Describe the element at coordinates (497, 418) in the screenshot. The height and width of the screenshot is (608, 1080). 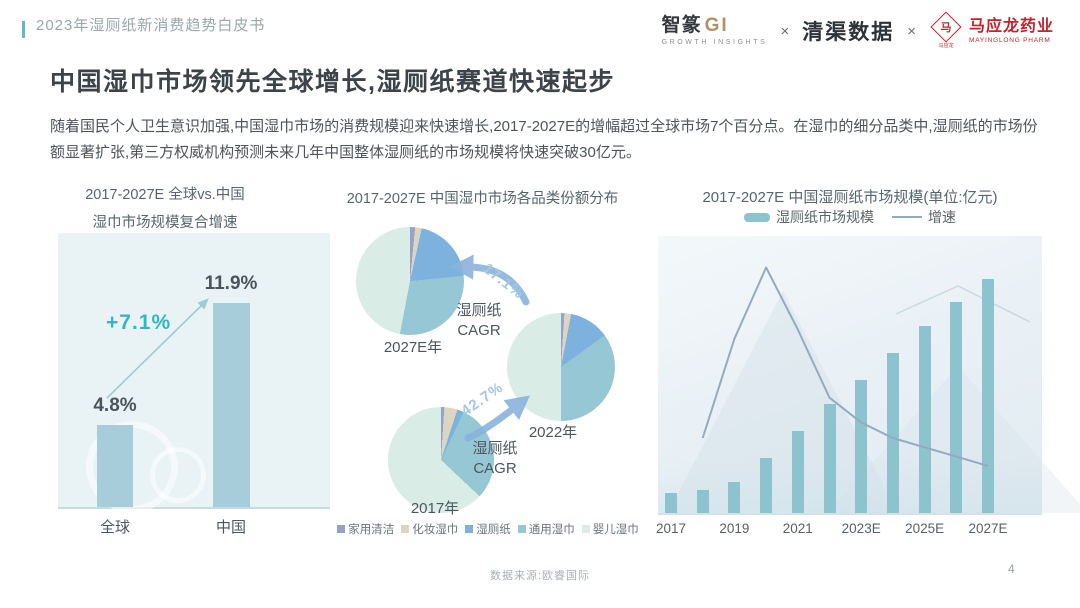
I see `cagr-arrow-up-right-icon` at that location.